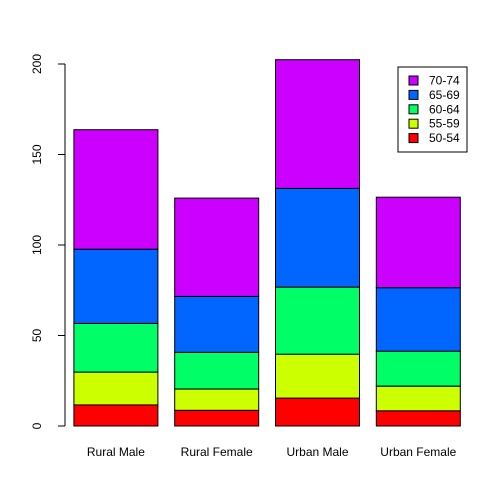  Describe the element at coordinates (418, 452) in the screenshot. I see `category-label: Urban Female` at that location.